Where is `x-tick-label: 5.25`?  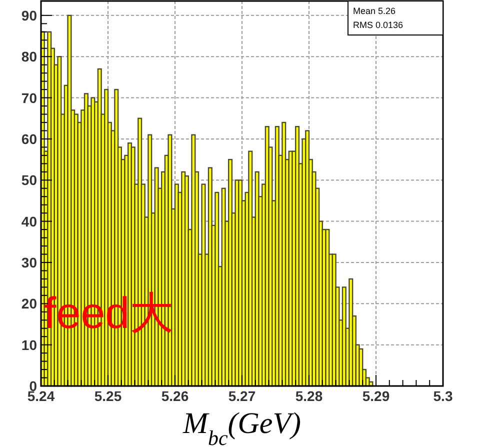 x-tick-label: 5.25 is located at coordinates (108, 396).